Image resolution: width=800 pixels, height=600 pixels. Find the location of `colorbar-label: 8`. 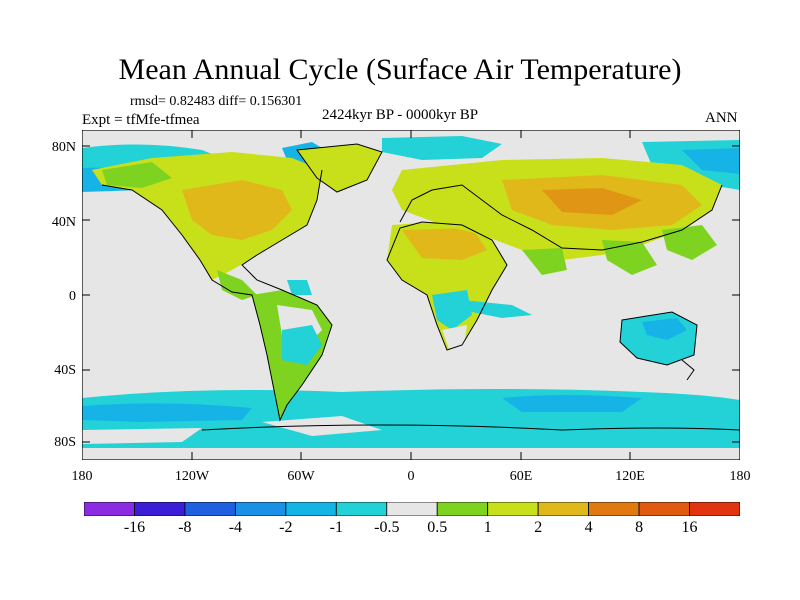

colorbar-label: 8 is located at coordinates (639, 527).